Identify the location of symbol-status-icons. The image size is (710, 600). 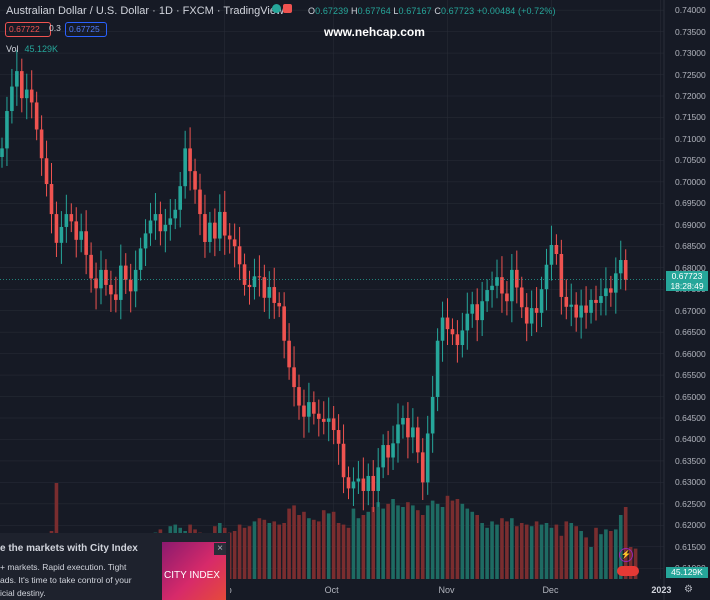
(282, 8).